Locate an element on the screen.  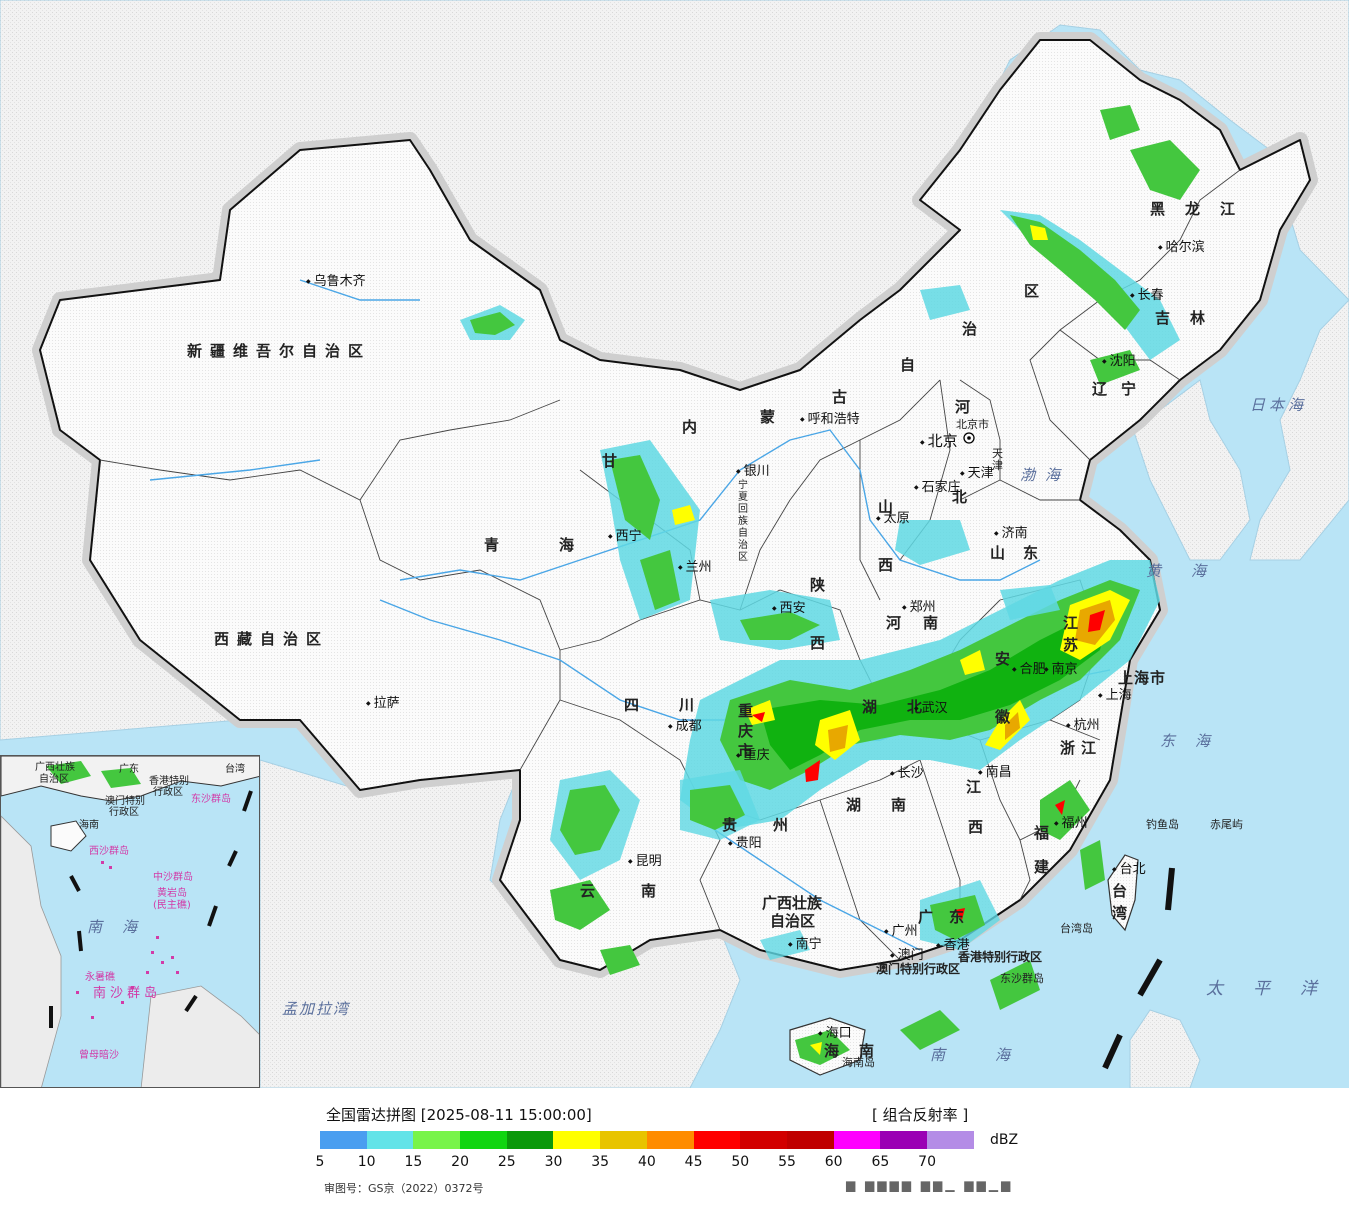
foreign-land-japan is located at coordinates (1299, 430).